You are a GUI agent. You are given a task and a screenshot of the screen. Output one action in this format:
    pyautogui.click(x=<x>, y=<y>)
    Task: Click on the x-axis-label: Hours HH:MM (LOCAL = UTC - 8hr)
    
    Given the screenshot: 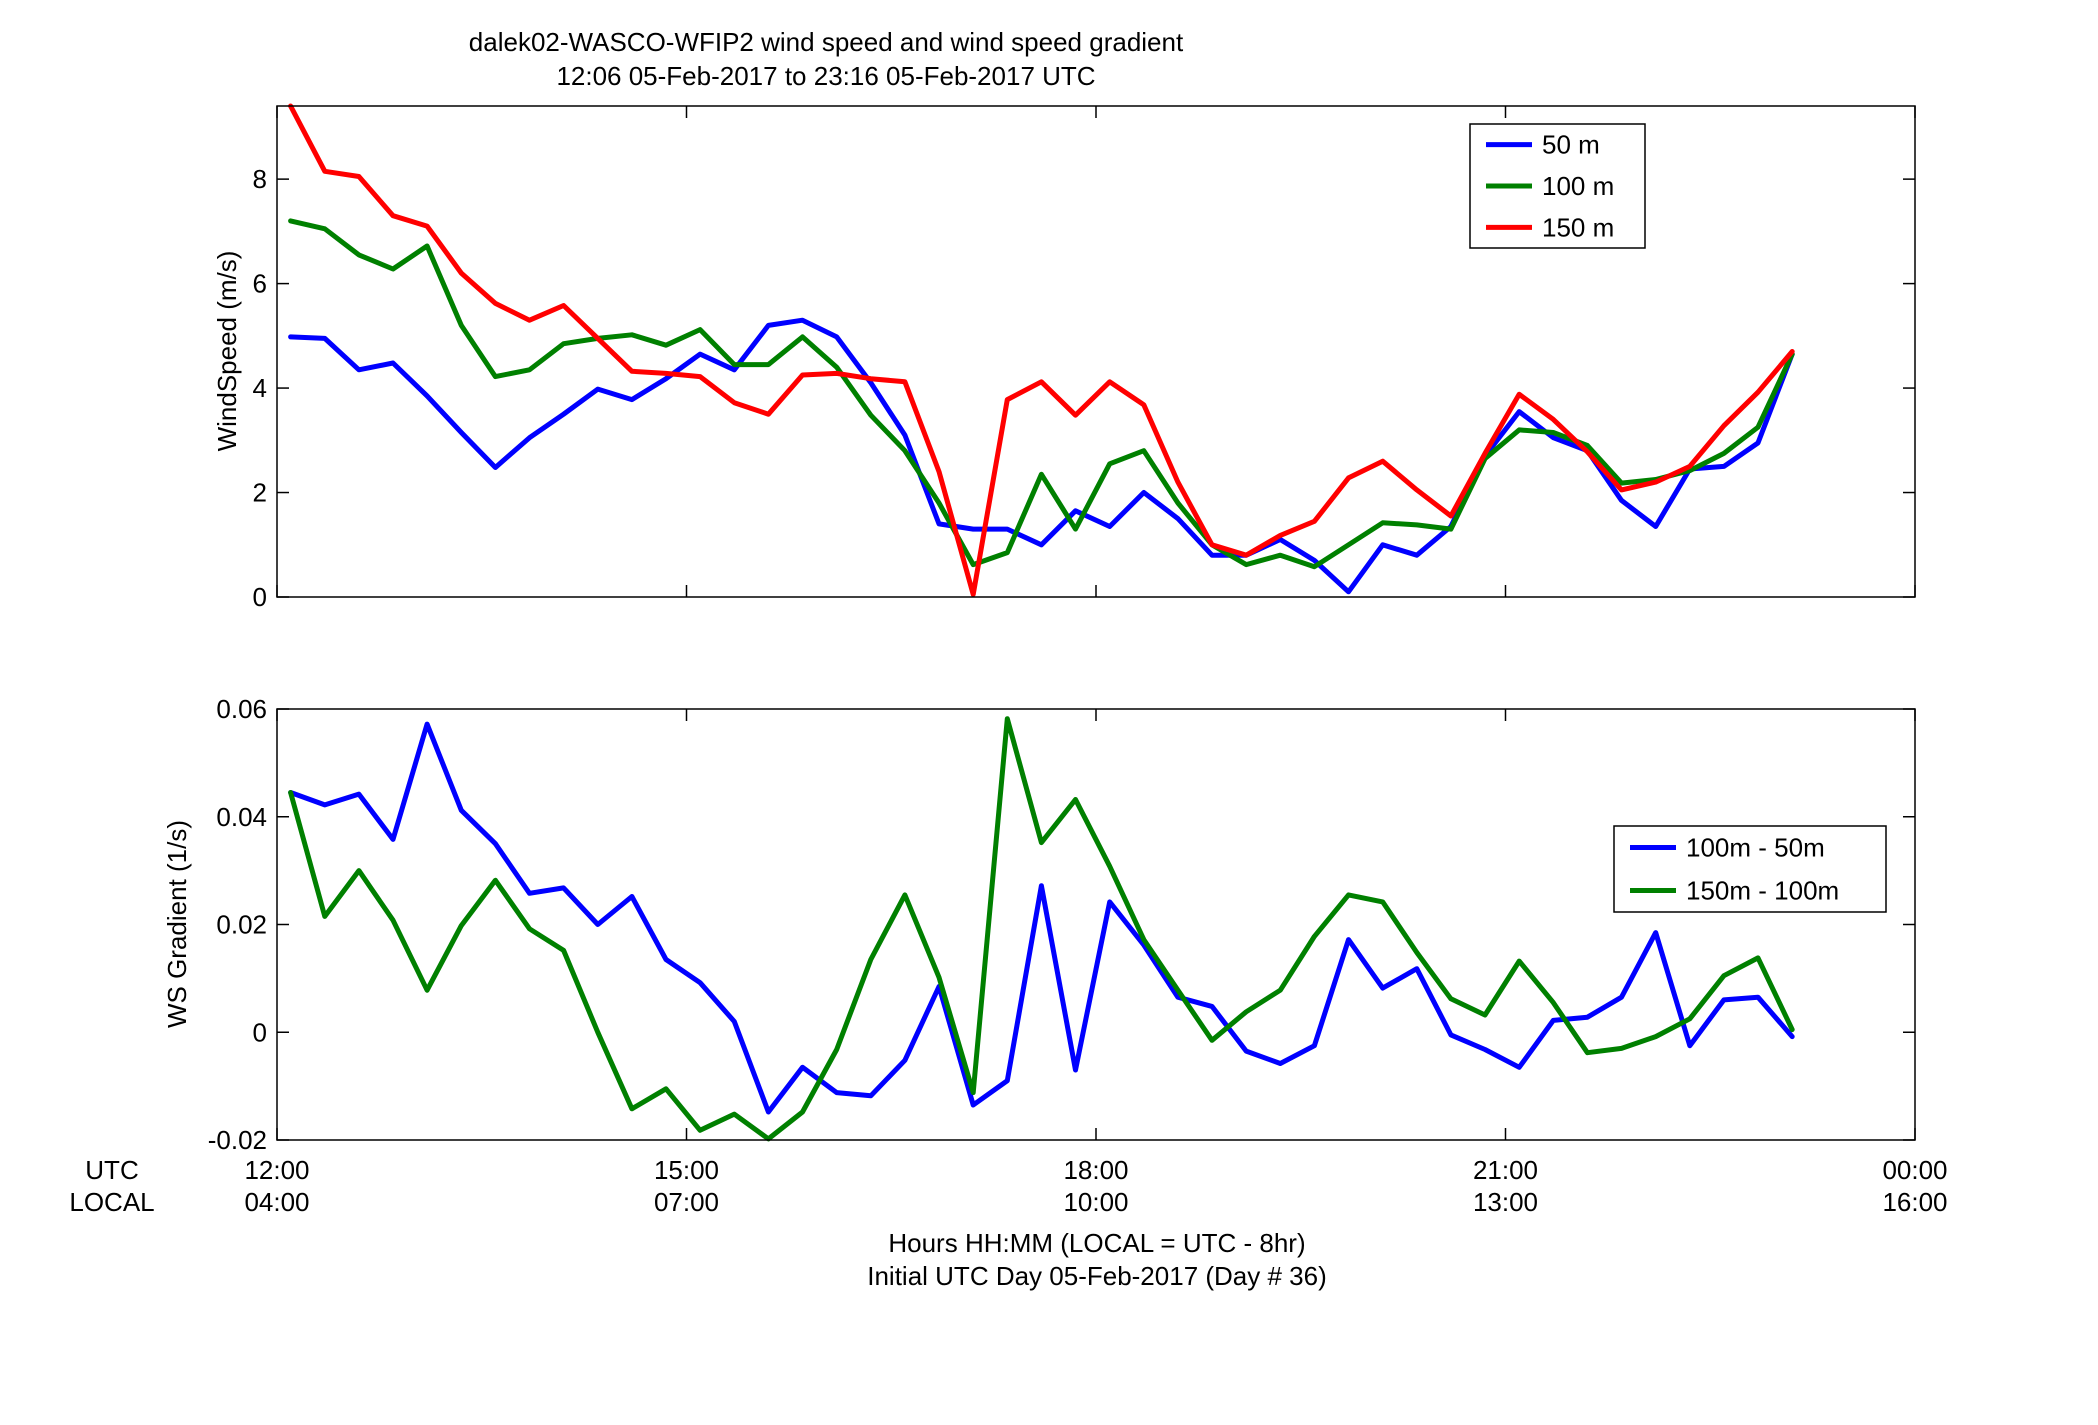 What is the action you would take?
    pyautogui.click(x=1096, y=1243)
    